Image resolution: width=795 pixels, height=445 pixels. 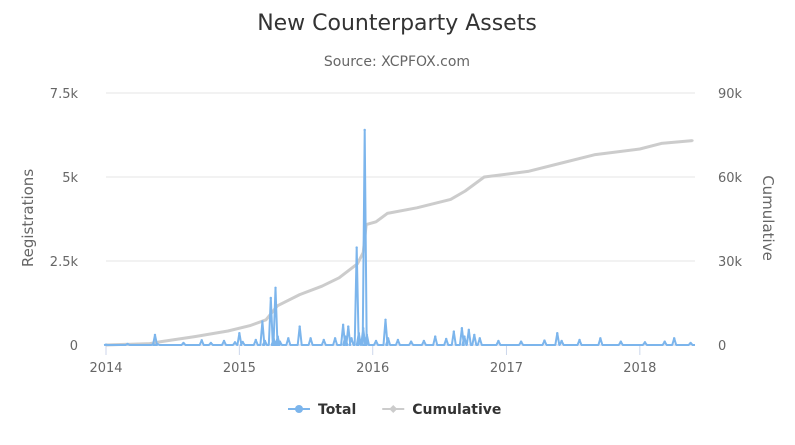 What do you see at coordinates (64, 220) in the screenshot?
I see `y-axis-left: 0 2.5k 5k 7.5k` at bounding box center [64, 220].